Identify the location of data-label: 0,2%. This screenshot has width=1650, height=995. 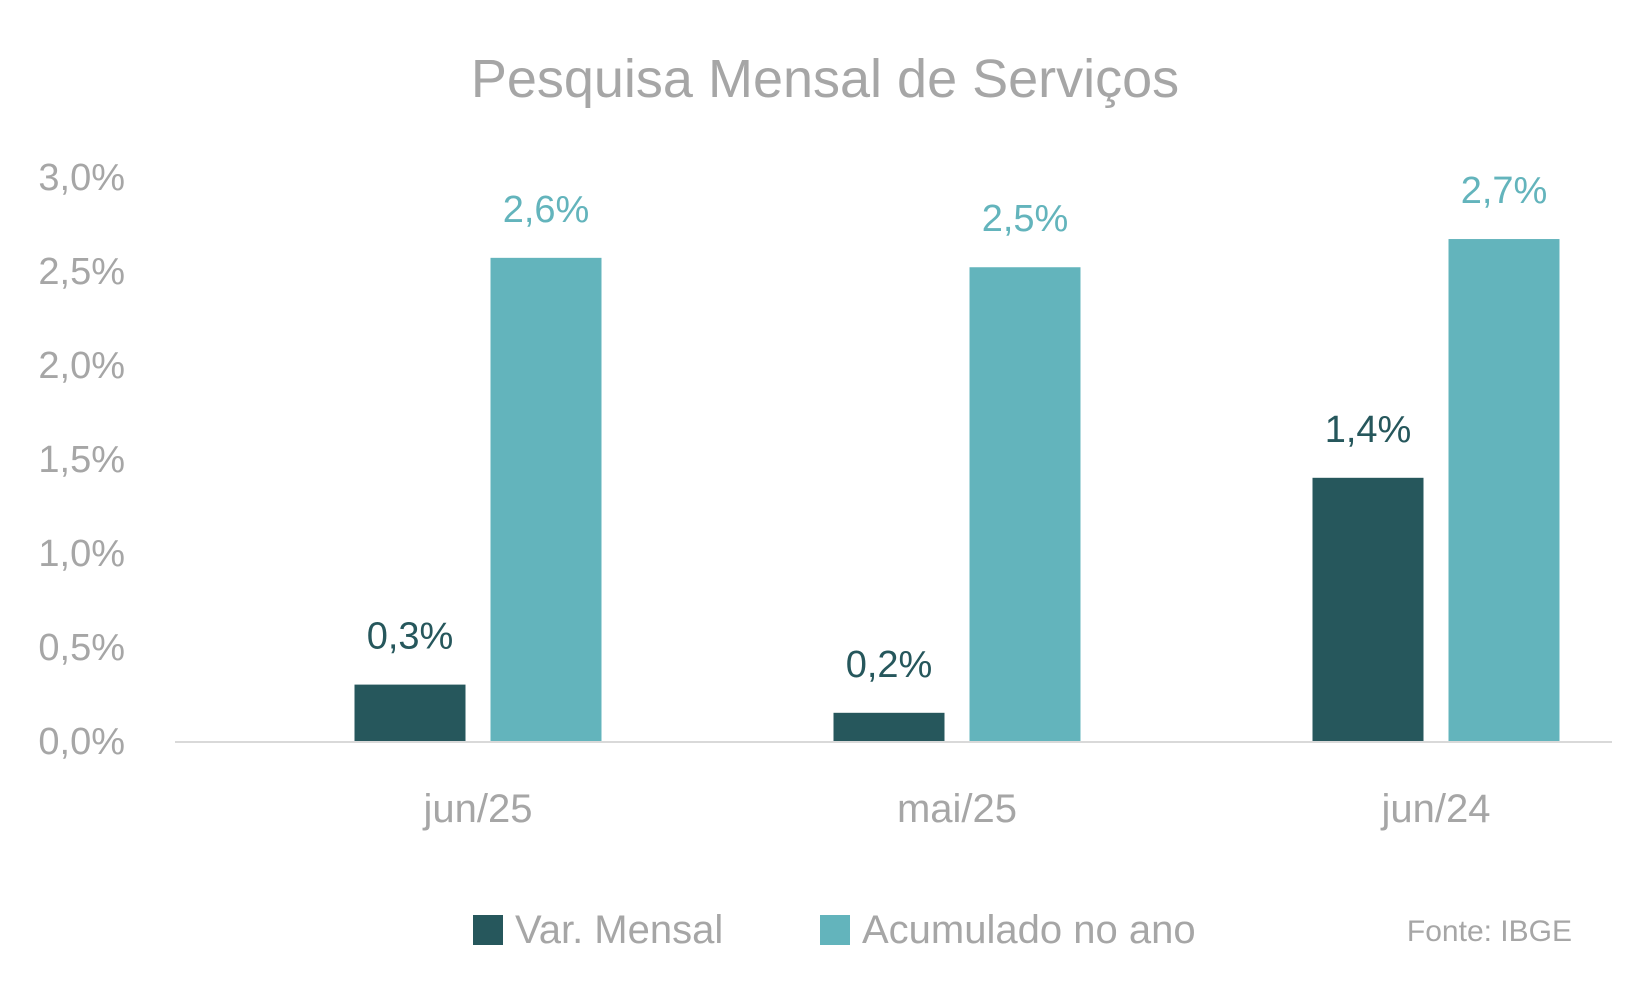
(889, 665).